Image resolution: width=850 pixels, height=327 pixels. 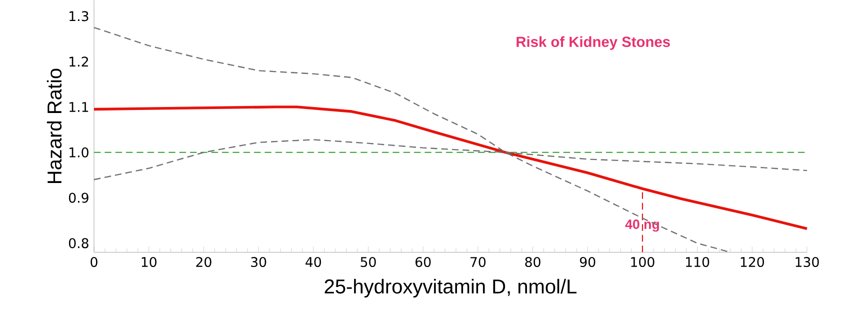 What do you see at coordinates (698, 261) in the screenshot?
I see `x-tick-label: 110` at bounding box center [698, 261].